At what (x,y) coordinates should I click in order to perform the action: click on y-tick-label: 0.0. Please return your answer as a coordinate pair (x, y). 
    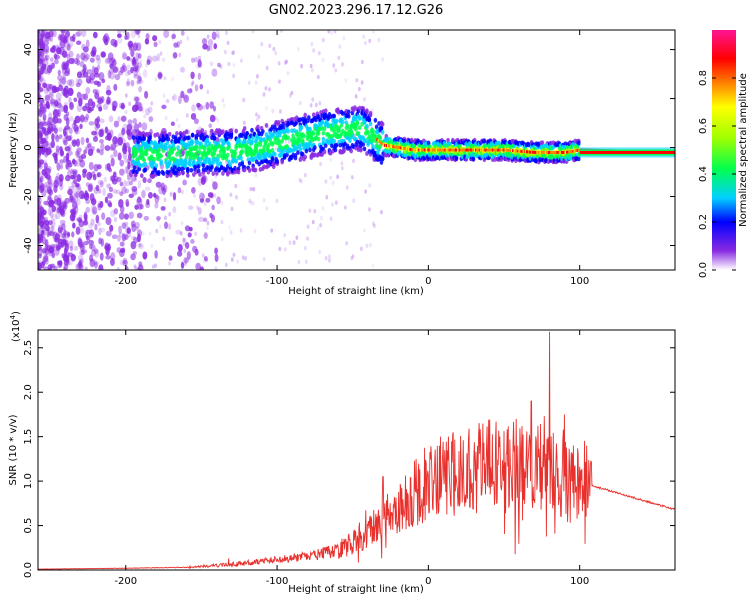
    Looking at the image, I should click on (28, 570).